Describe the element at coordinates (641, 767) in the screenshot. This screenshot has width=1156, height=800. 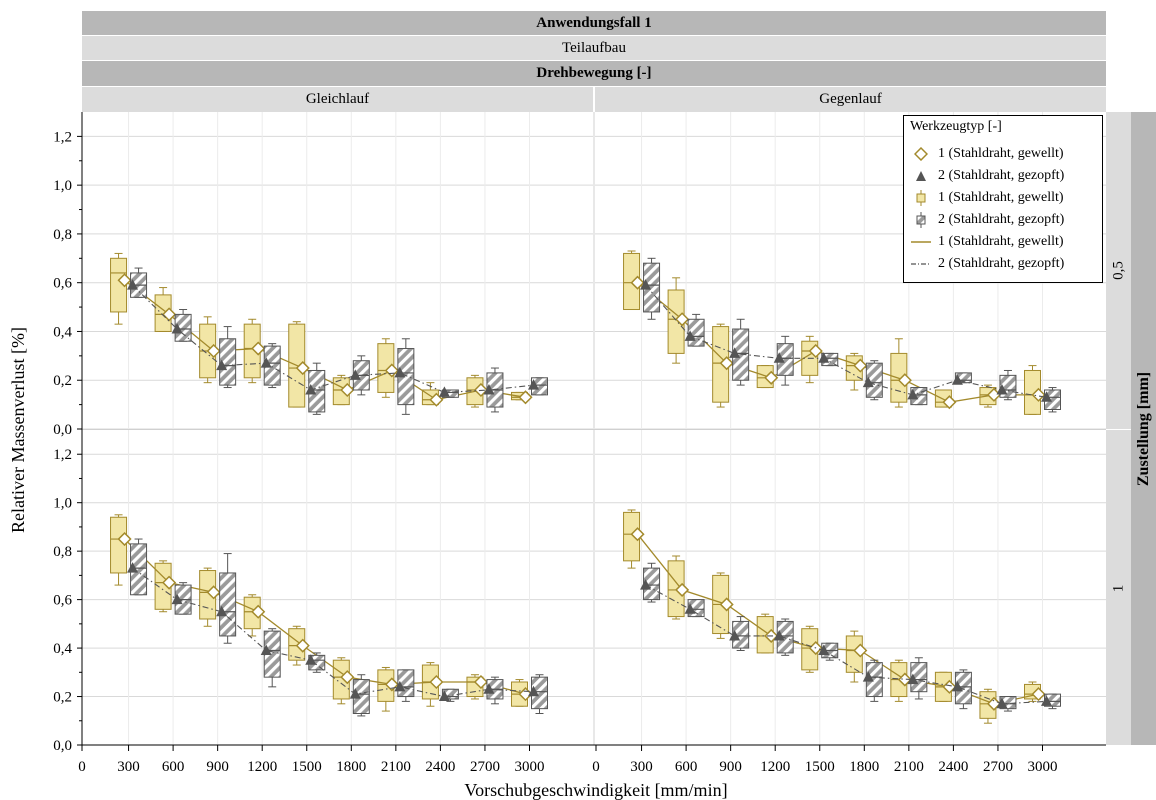
I see `x-tick-label: 300` at that location.